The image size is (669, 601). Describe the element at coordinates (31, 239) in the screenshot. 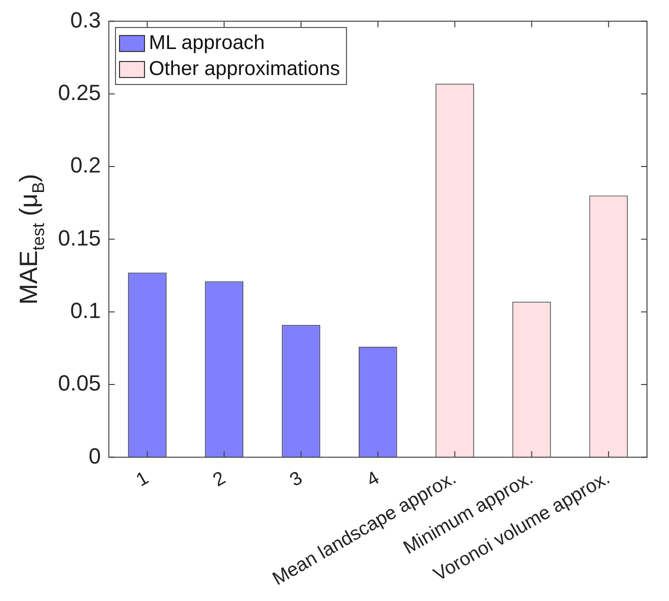

I see `y-axis-title: MAEtest (μB)` at that location.